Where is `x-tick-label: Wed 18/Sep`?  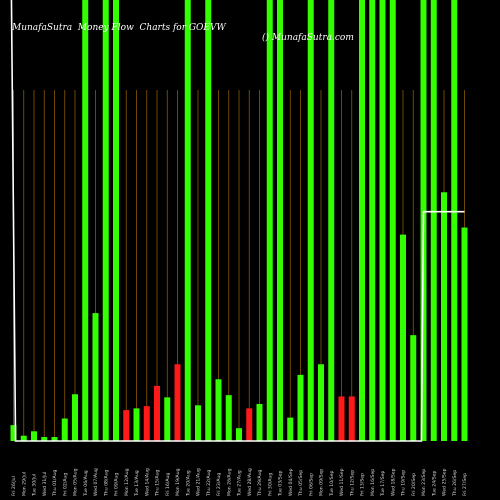
x-tick-label: Wed 18/Sep is located at coordinates (393, 482).